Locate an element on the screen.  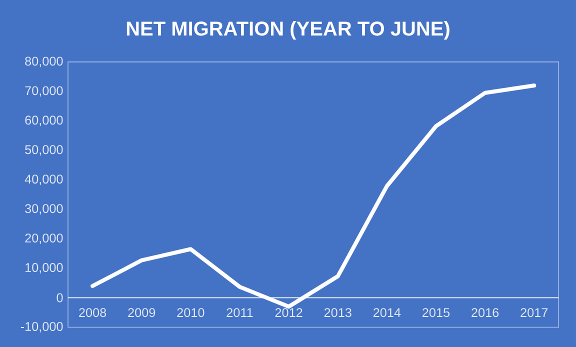
x-tick-label: 2012 is located at coordinates (288, 313).